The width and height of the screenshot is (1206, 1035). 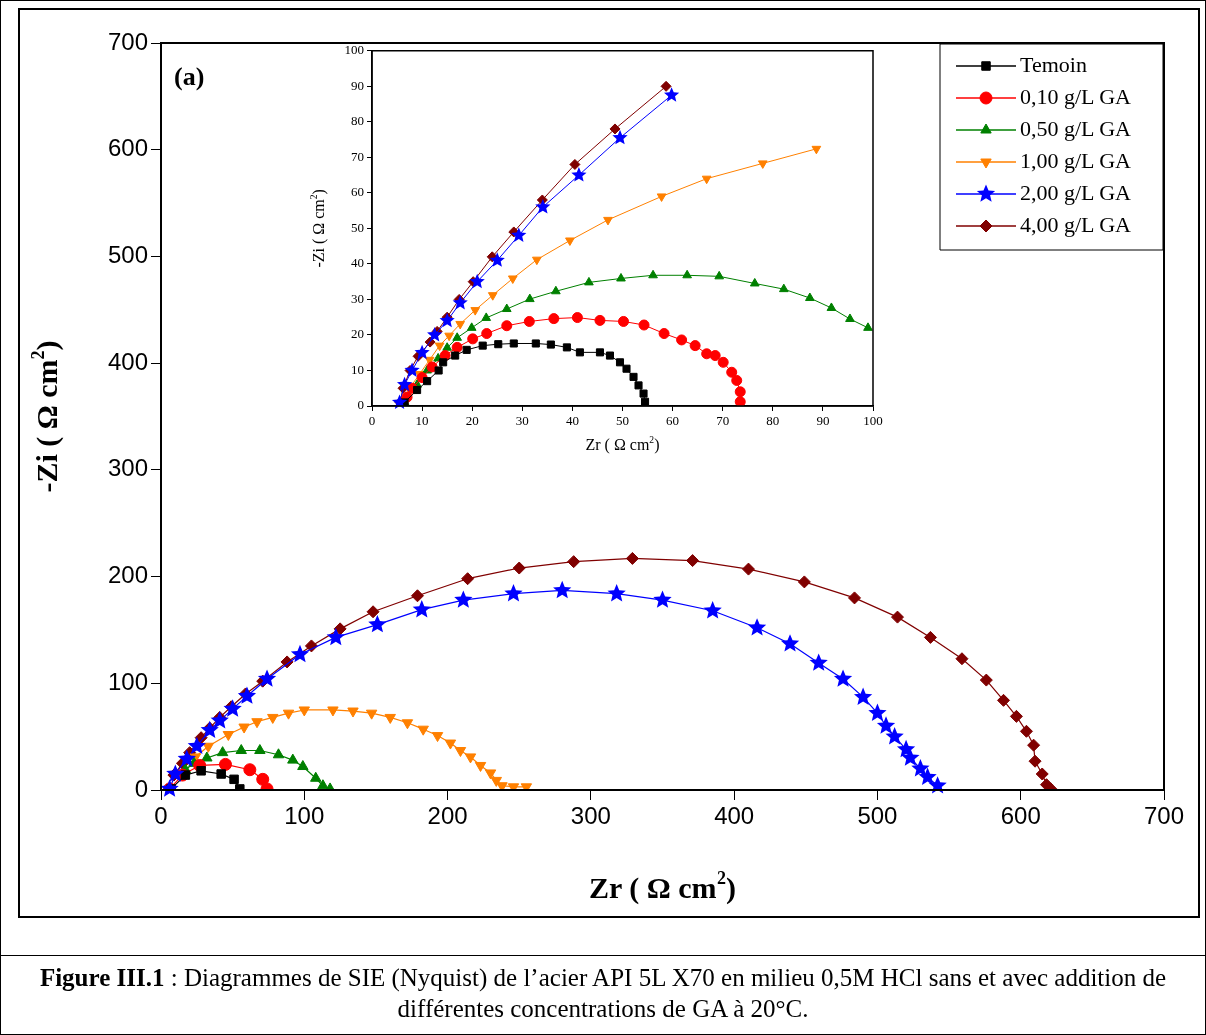 What do you see at coordinates (723, 421) in the screenshot?
I see `x-tick-label: 70` at bounding box center [723, 421].